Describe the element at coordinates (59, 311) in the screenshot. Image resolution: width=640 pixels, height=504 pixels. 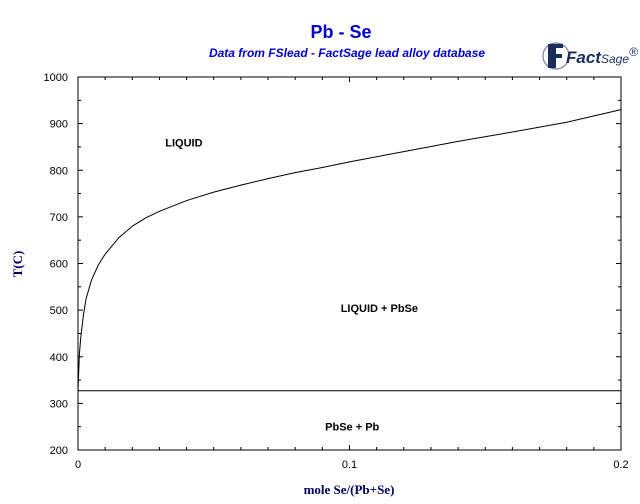
I see `y-tick-label: 500` at that location.